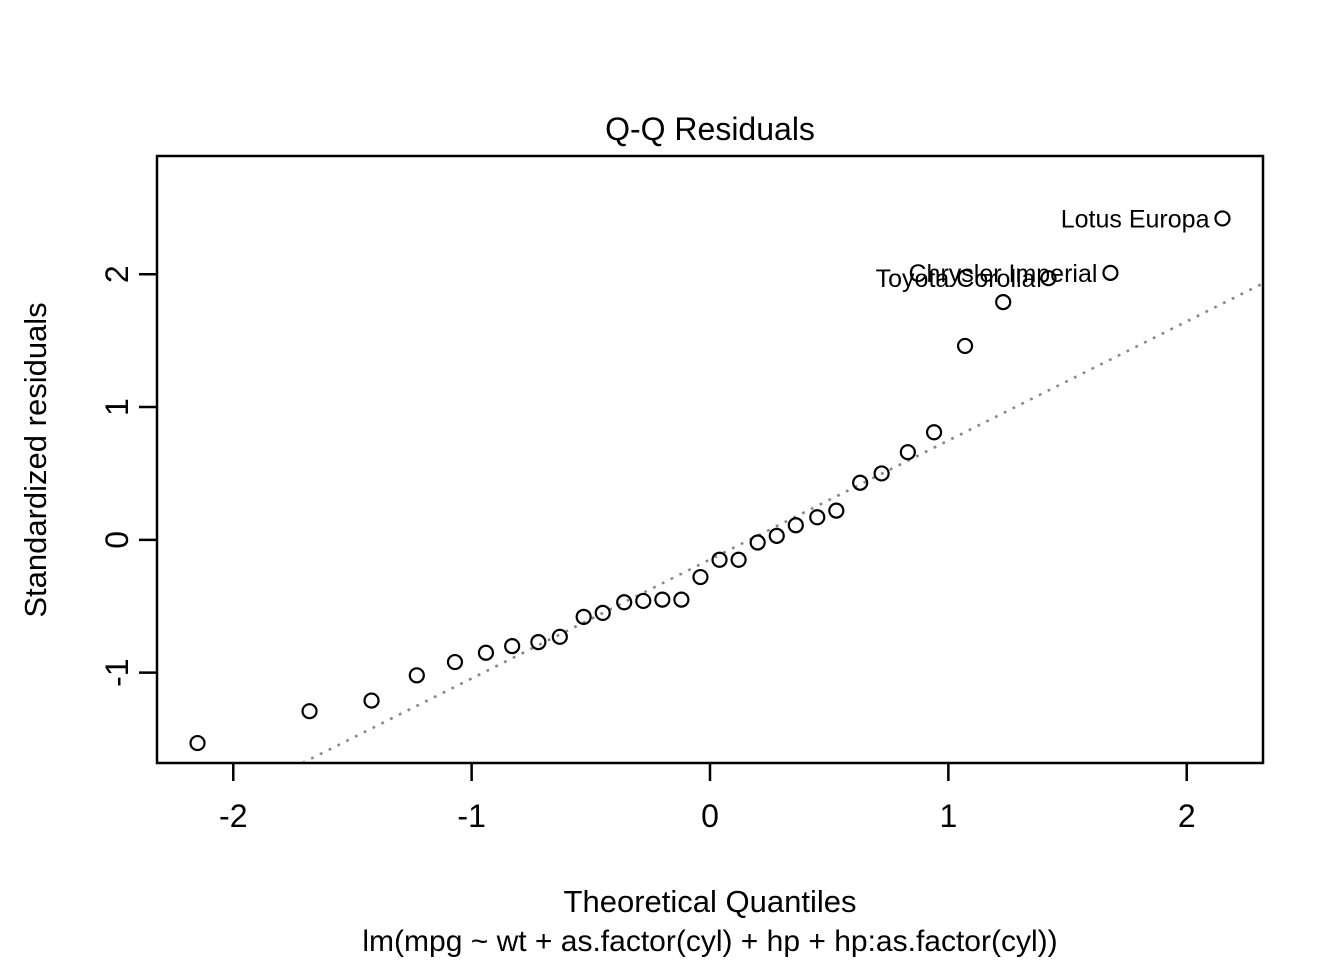 The width and height of the screenshot is (1344, 960). I want to click on x-tick-label: -1, so click(471, 816).